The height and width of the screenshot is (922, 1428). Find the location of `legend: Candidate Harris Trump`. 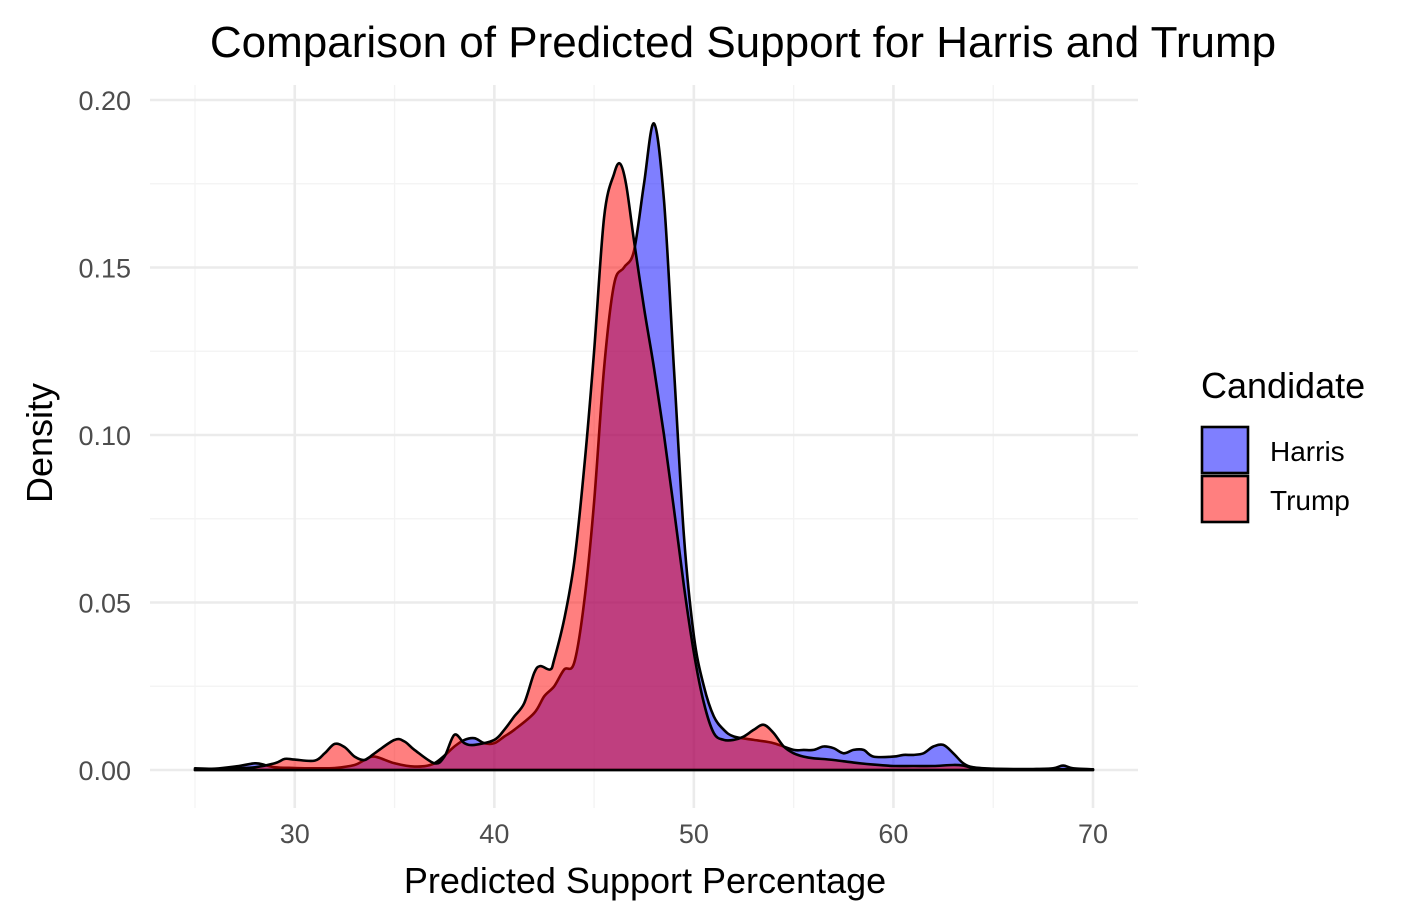

legend: Candidate Harris Trump is located at coordinates (1282, 444).